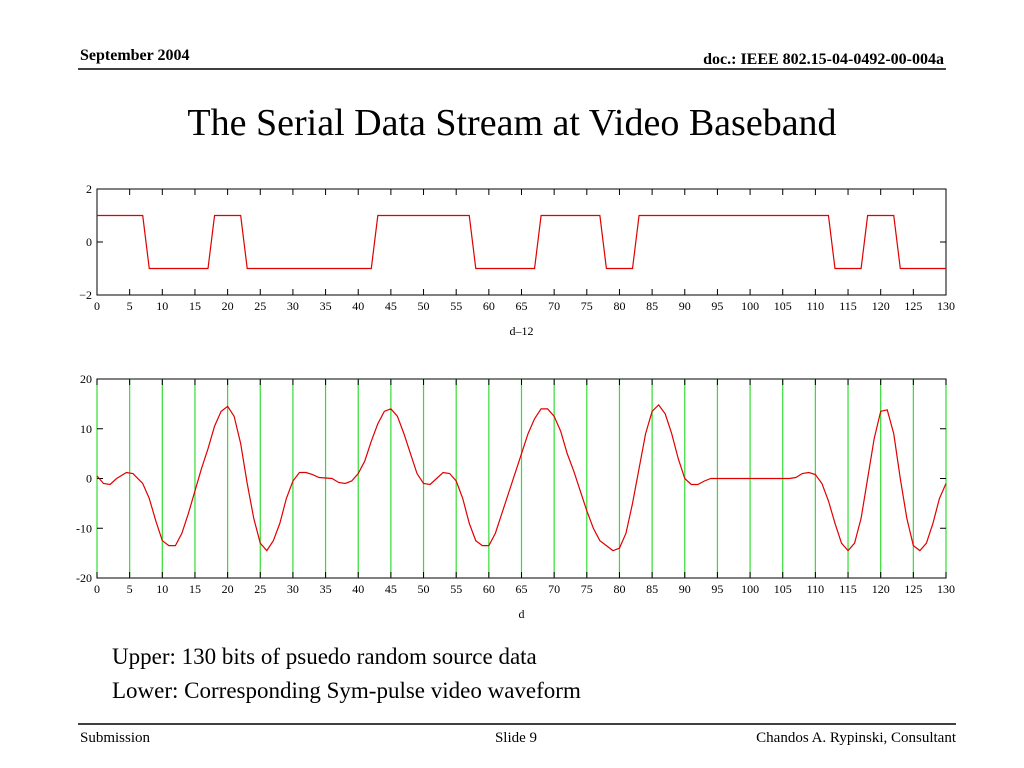 The height and width of the screenshot is (768, 1024). I want to click on footer-center: Slide 9, so click(516, 738).